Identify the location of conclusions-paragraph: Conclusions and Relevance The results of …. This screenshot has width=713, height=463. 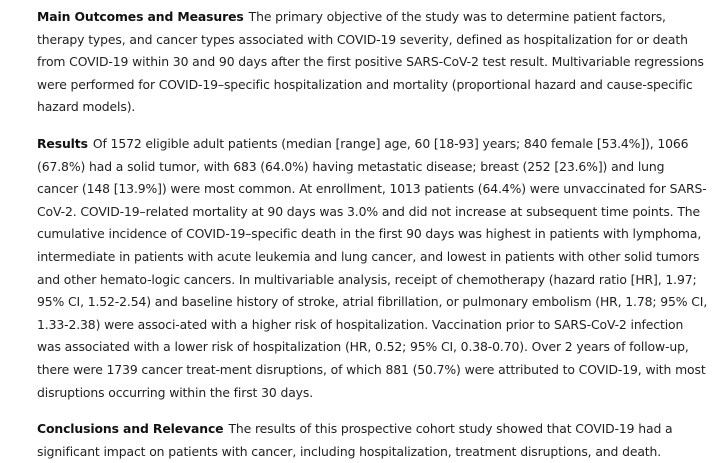
(373, 440).